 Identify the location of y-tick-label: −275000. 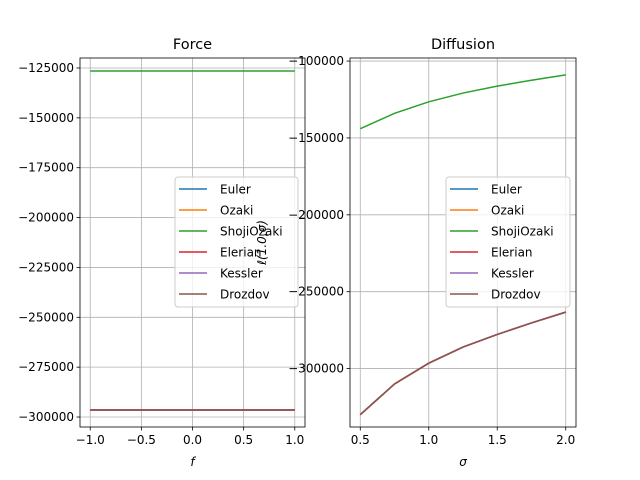
(46, 367).